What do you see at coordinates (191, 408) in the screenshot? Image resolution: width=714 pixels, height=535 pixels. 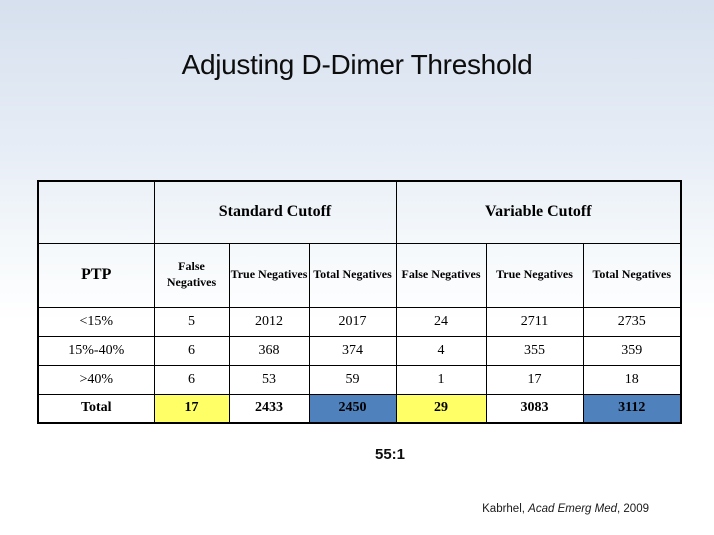 I see `table-cell-highlight-yellow: 17` at bounding box center [191, 408].